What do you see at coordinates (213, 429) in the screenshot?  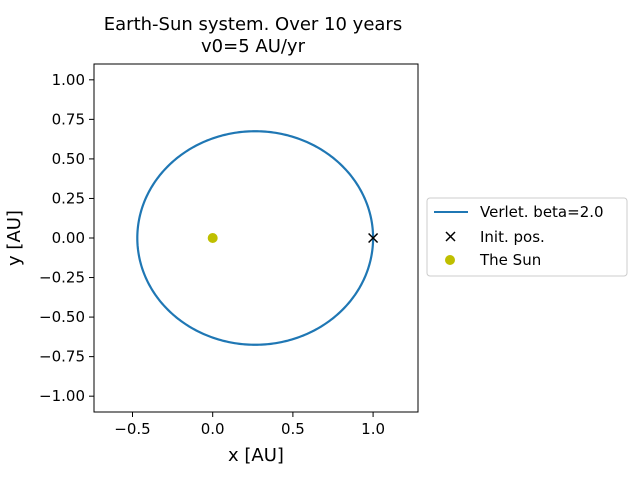 I see `x-tick-label: 0.0` at bounding box center [213, 429].